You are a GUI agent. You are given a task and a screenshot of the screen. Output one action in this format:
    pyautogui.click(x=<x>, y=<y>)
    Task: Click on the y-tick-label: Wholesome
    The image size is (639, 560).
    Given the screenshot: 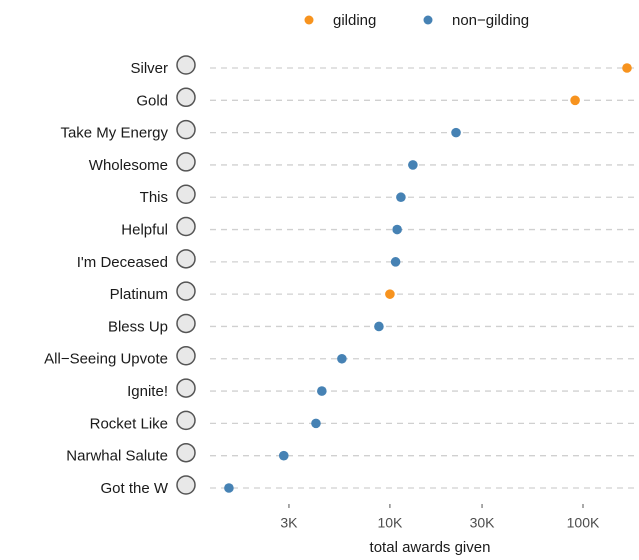 What is the action you would take?
    pyautogui.click(x=128, y=165)
    